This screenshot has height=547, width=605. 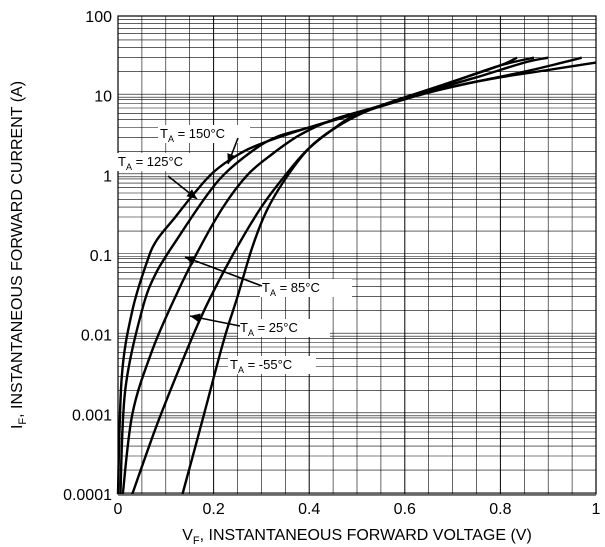 What do you see at coordinates (87, 495) in the screenshot?
I see `y-tick-label: 0.0001` at bounding box center [87, 495].